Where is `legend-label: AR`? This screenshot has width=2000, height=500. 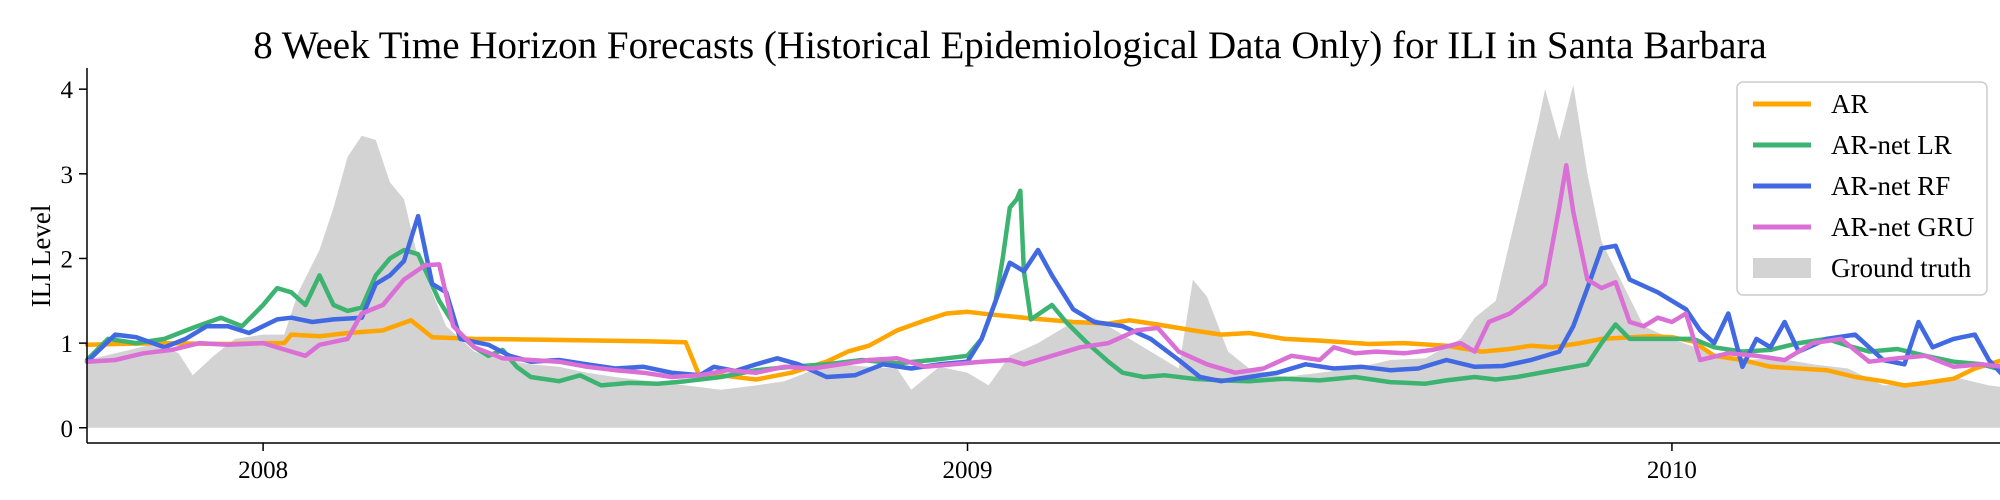 legend-label: AR is located at coordinates (1850, 104).